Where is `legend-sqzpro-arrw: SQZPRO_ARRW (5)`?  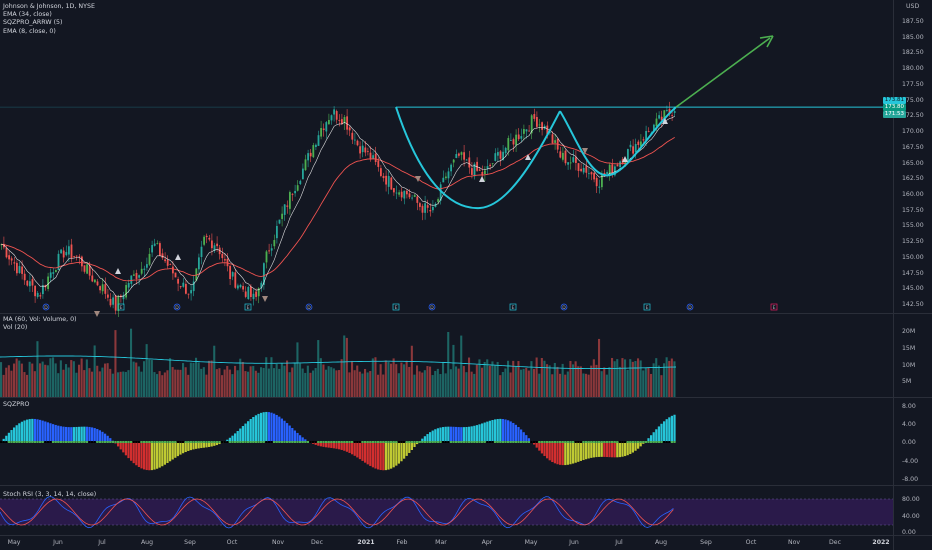
legend-sqzpro-arrw: SQZPRO_ARRW (5) is located at coordinates (33, 23).